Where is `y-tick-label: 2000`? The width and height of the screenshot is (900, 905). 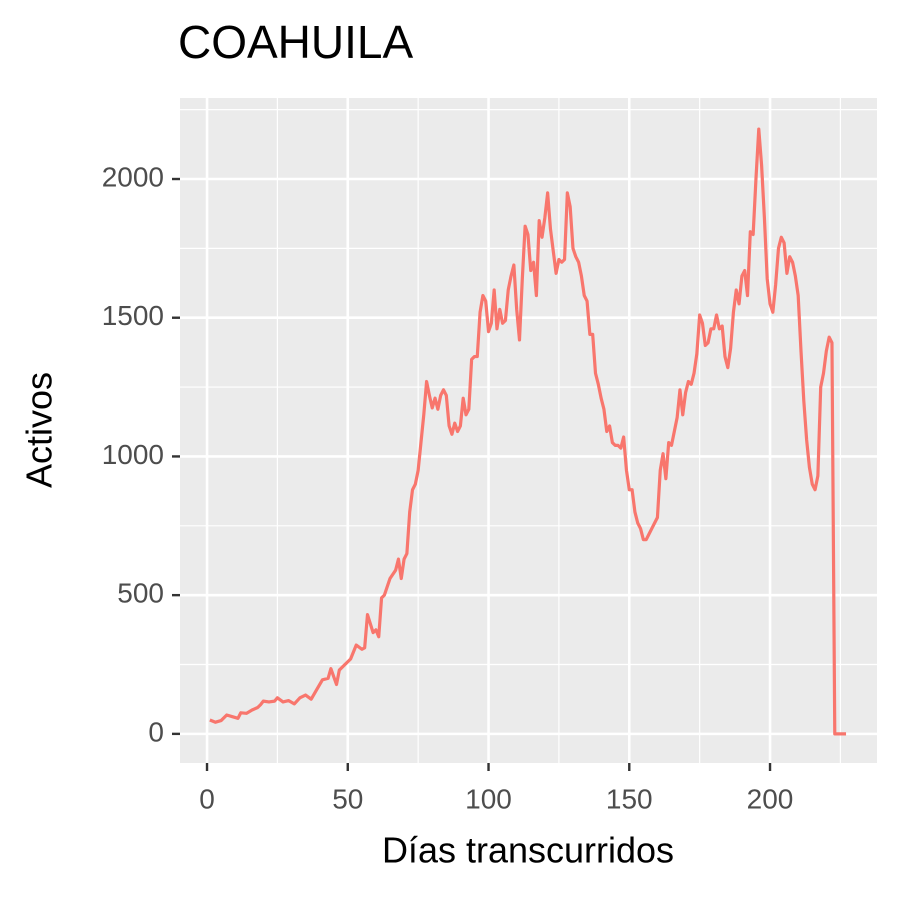
y-tick-label: 2000 is located at coordinates (133, 176).